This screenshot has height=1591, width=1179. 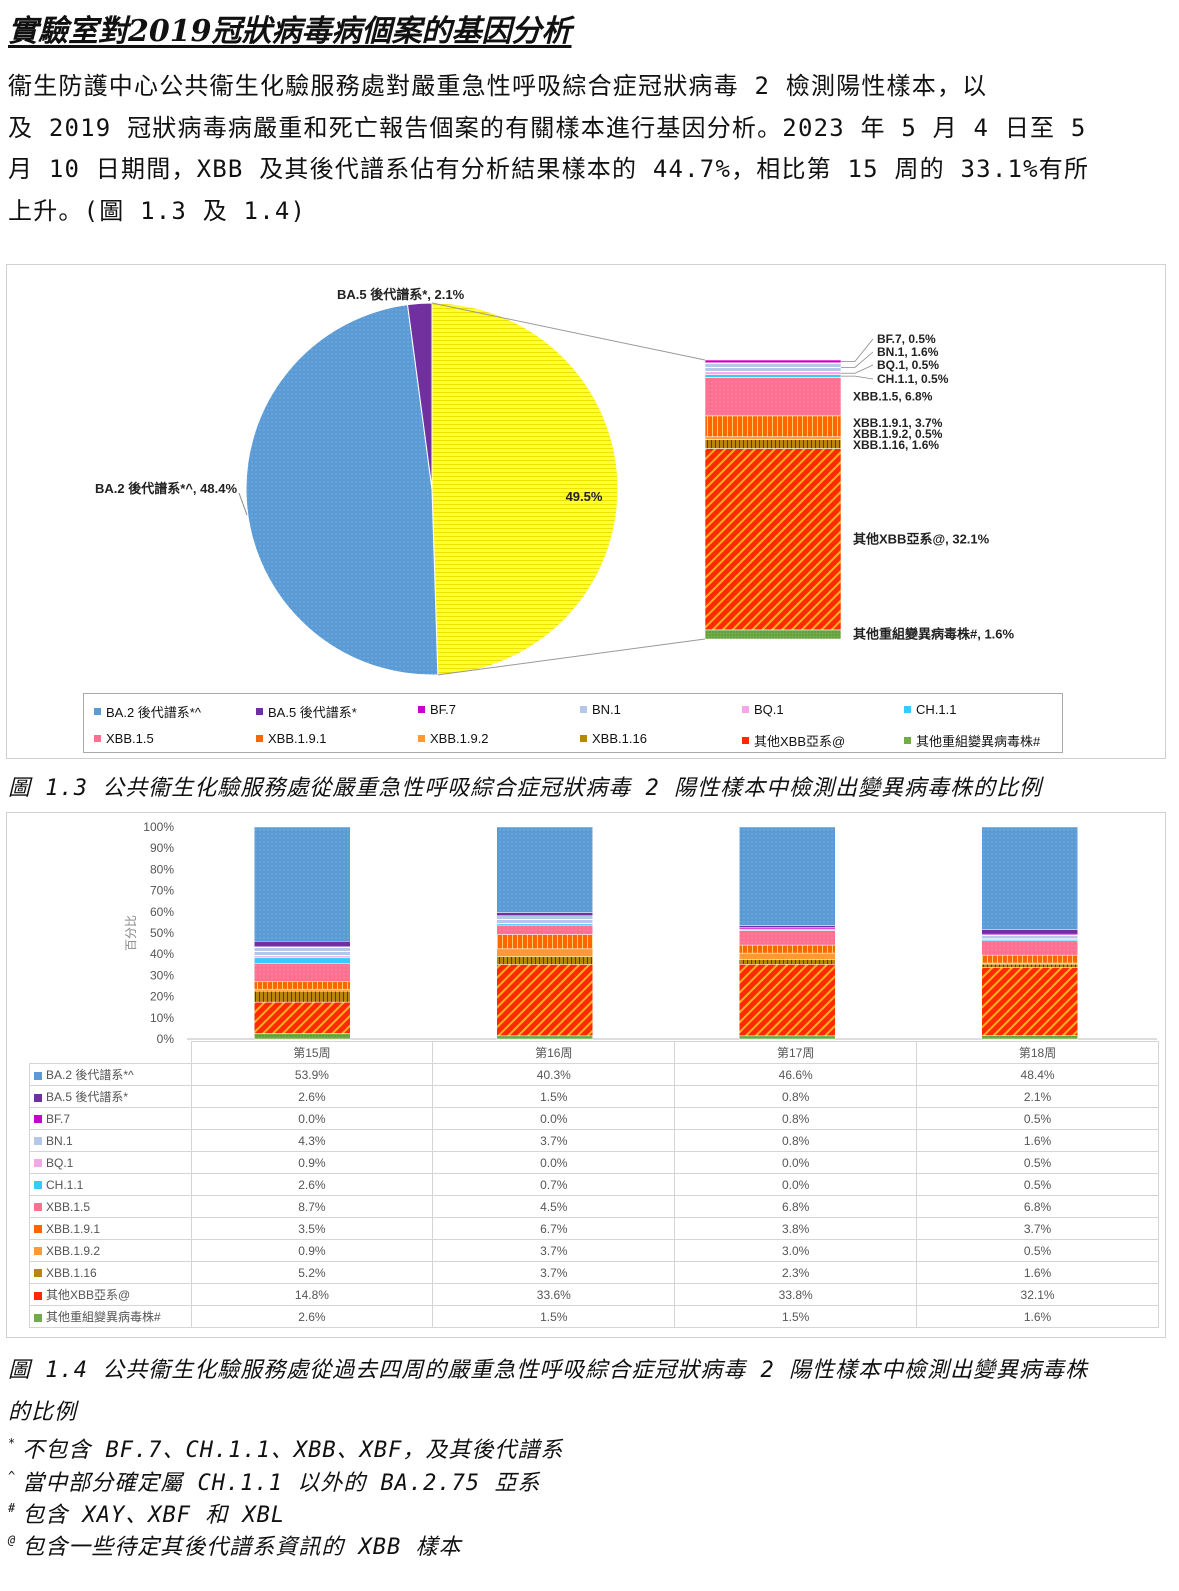 What do you see at coordinates (796, 1228) in the screenshot?
I see `table-cell: 3.8%` at bounding box center [796, 1228].